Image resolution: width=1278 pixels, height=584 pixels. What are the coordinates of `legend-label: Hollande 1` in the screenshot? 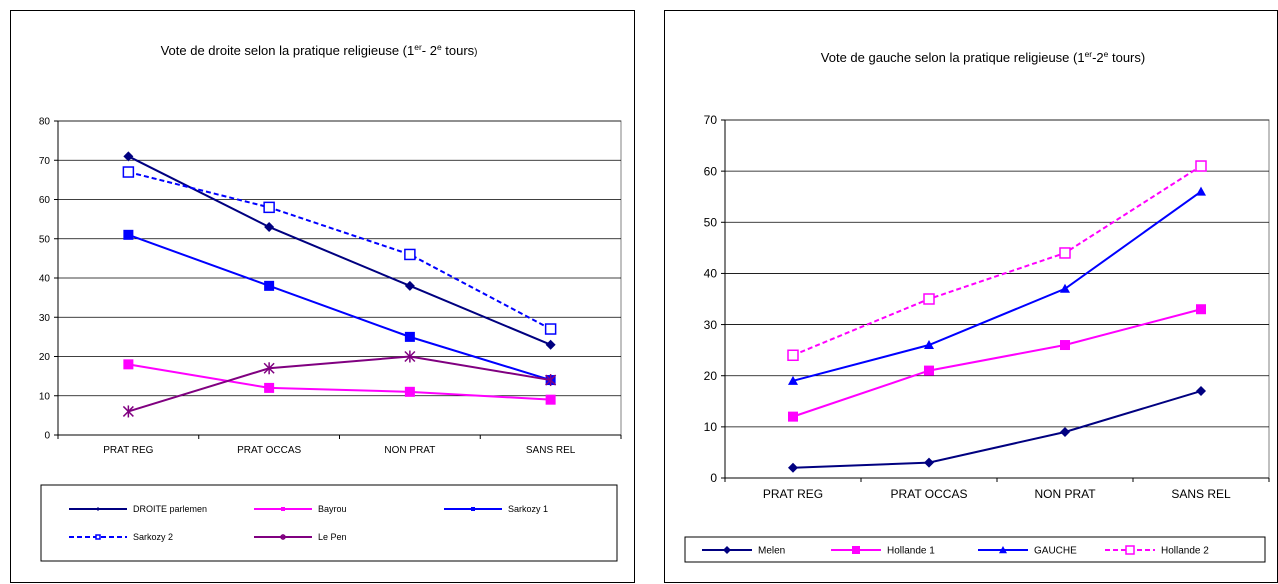 It's located at (911, 551).